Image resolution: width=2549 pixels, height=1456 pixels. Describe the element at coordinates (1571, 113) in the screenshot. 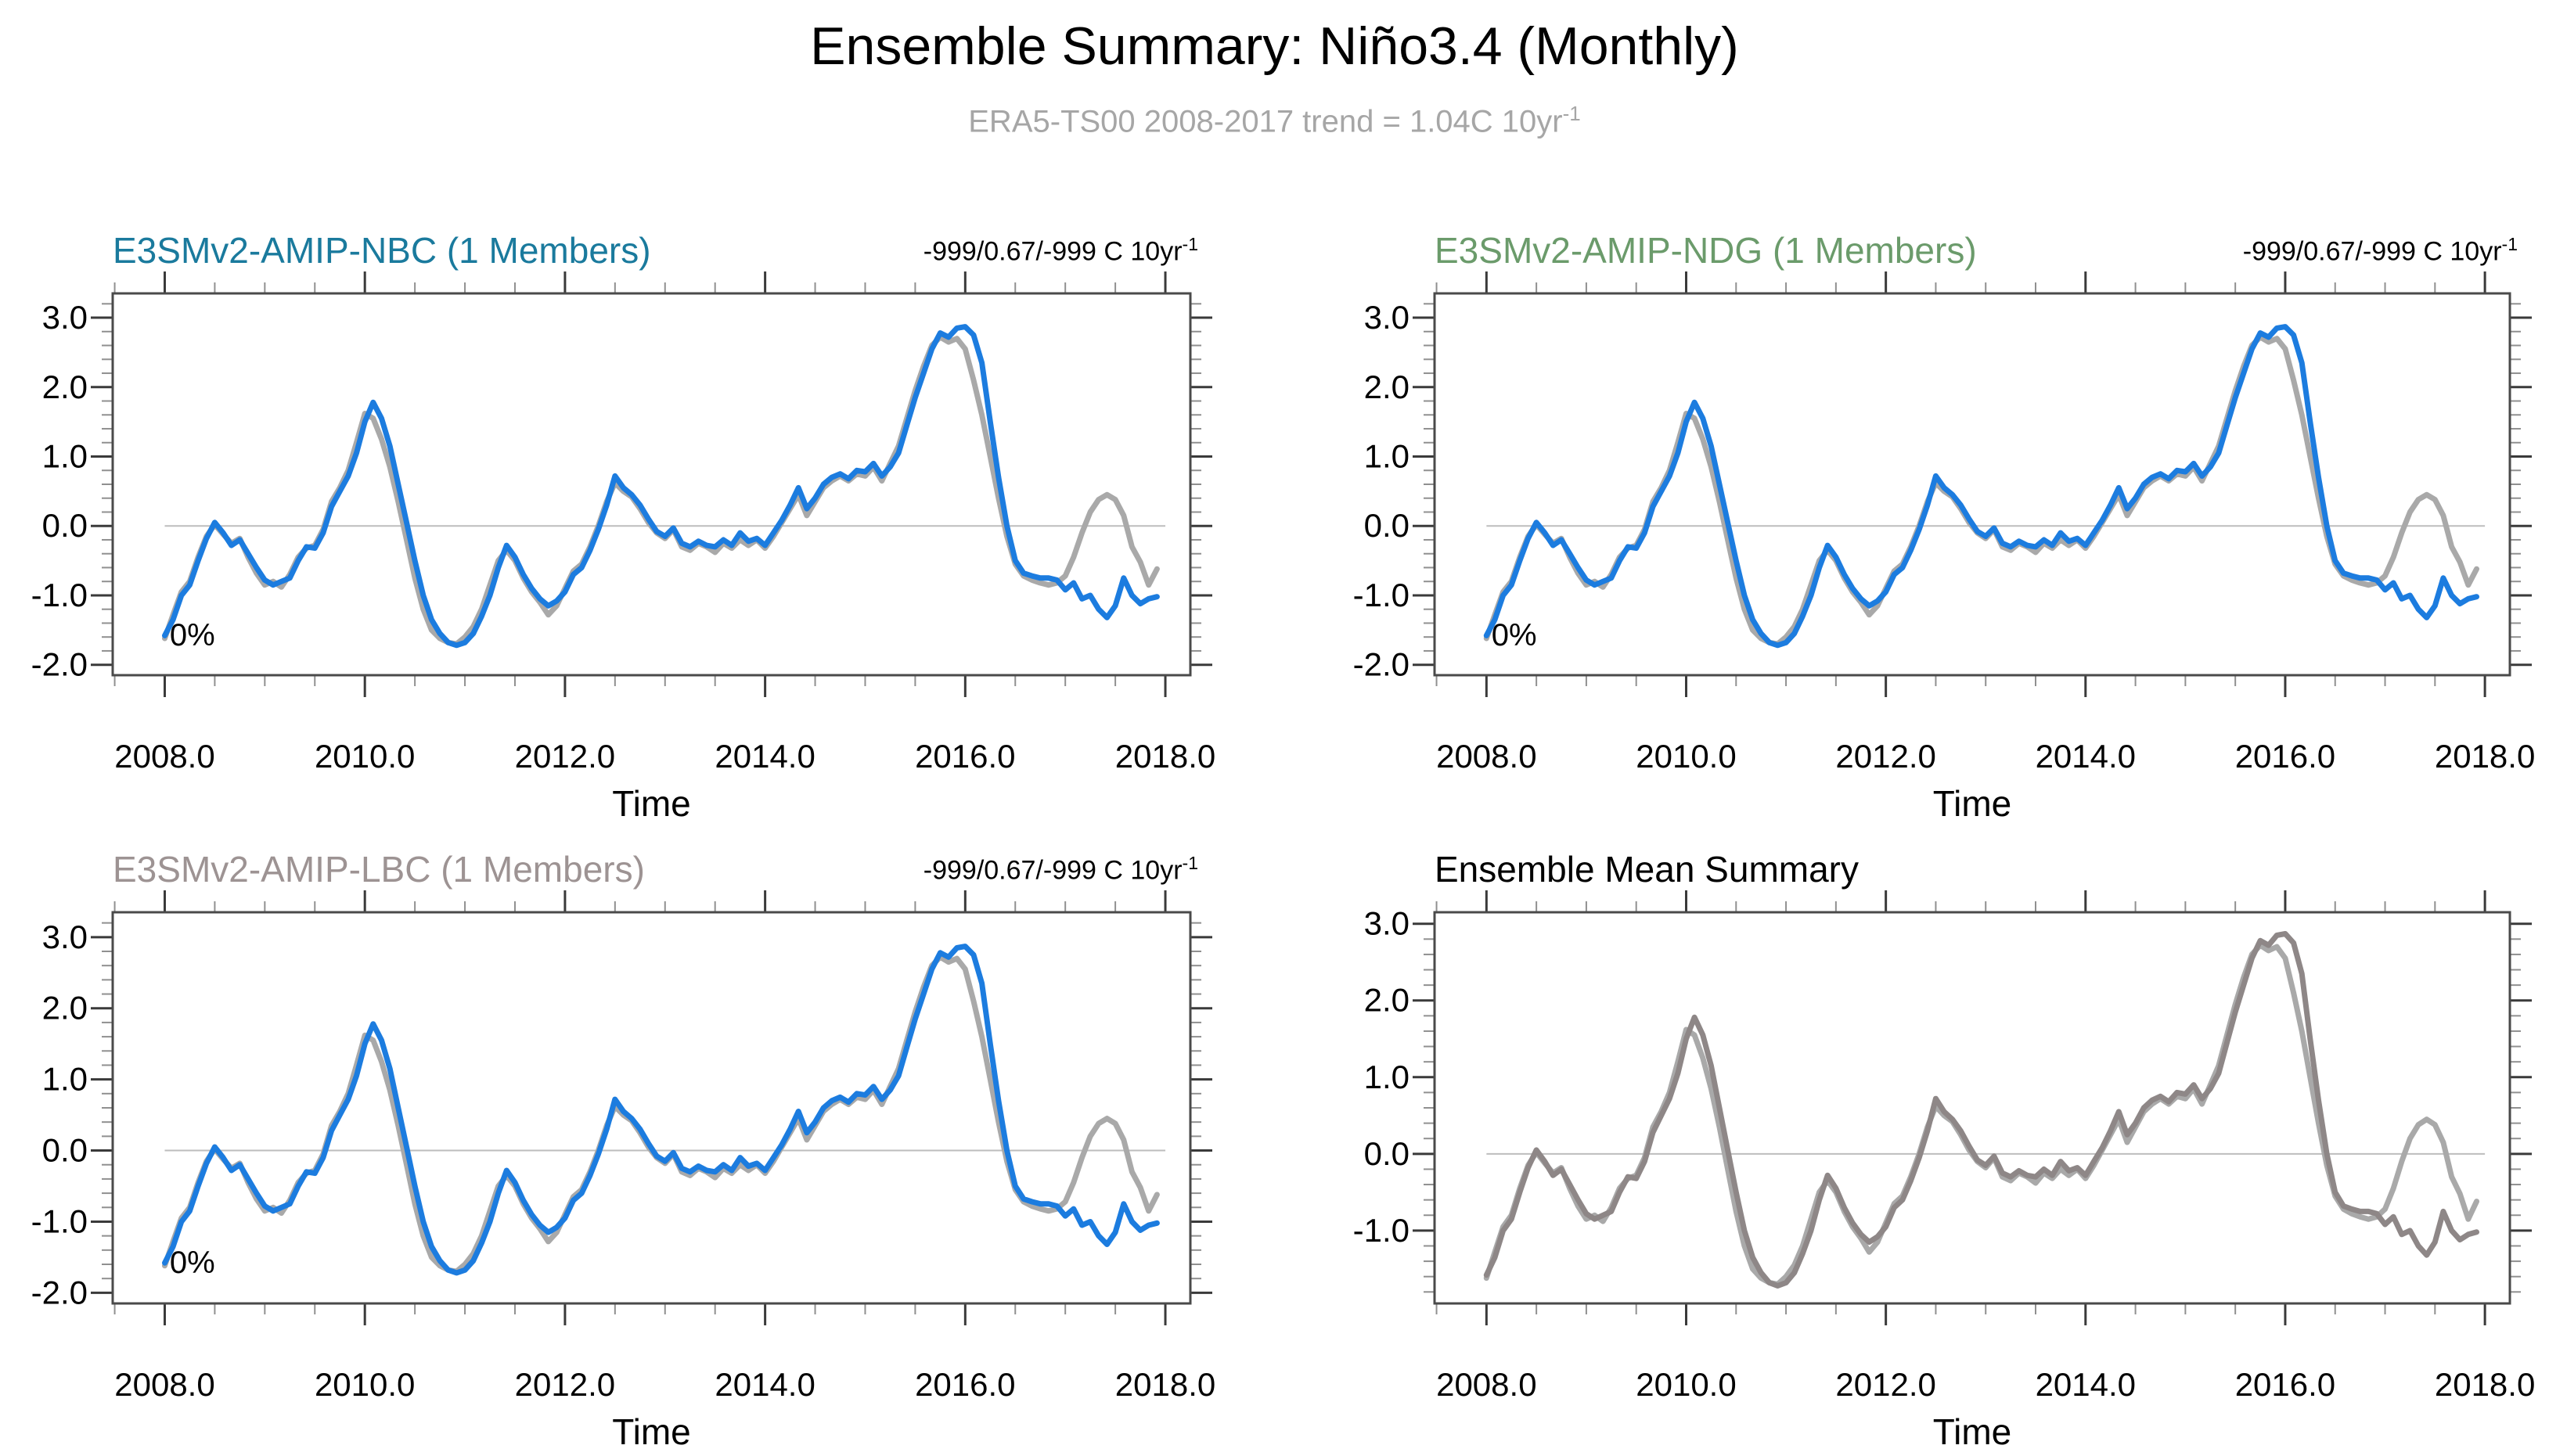

I see `figure-subtitle-superscript: -1` at that location.